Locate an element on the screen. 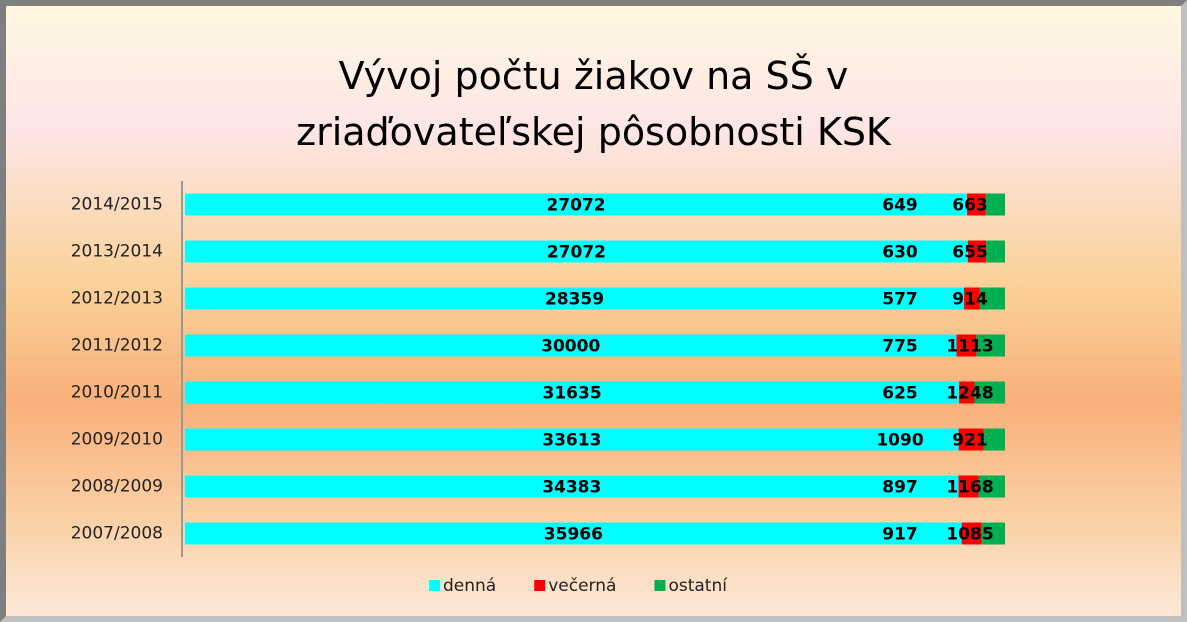  data-label: 775 is located at coordinates (900, 347).